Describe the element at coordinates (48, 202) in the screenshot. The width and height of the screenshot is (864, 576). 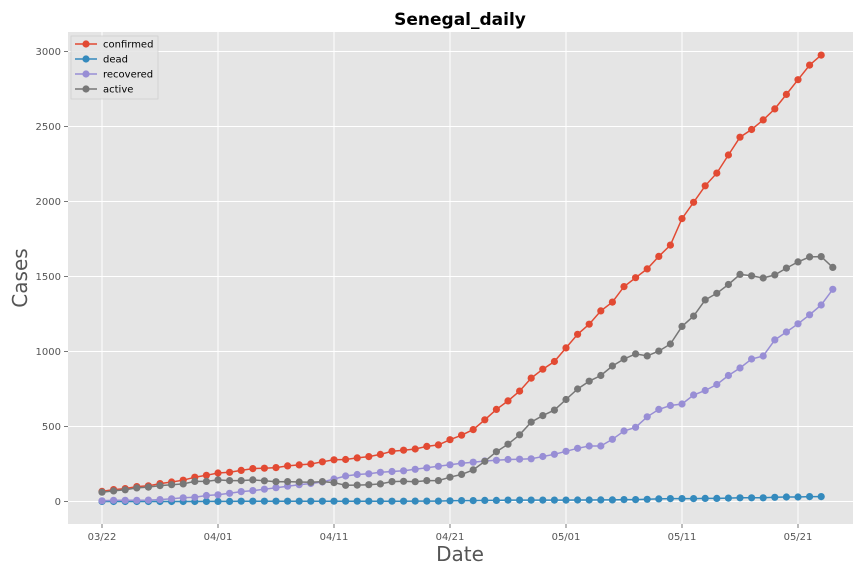
I see `y-tick-label: 2000` at that location.